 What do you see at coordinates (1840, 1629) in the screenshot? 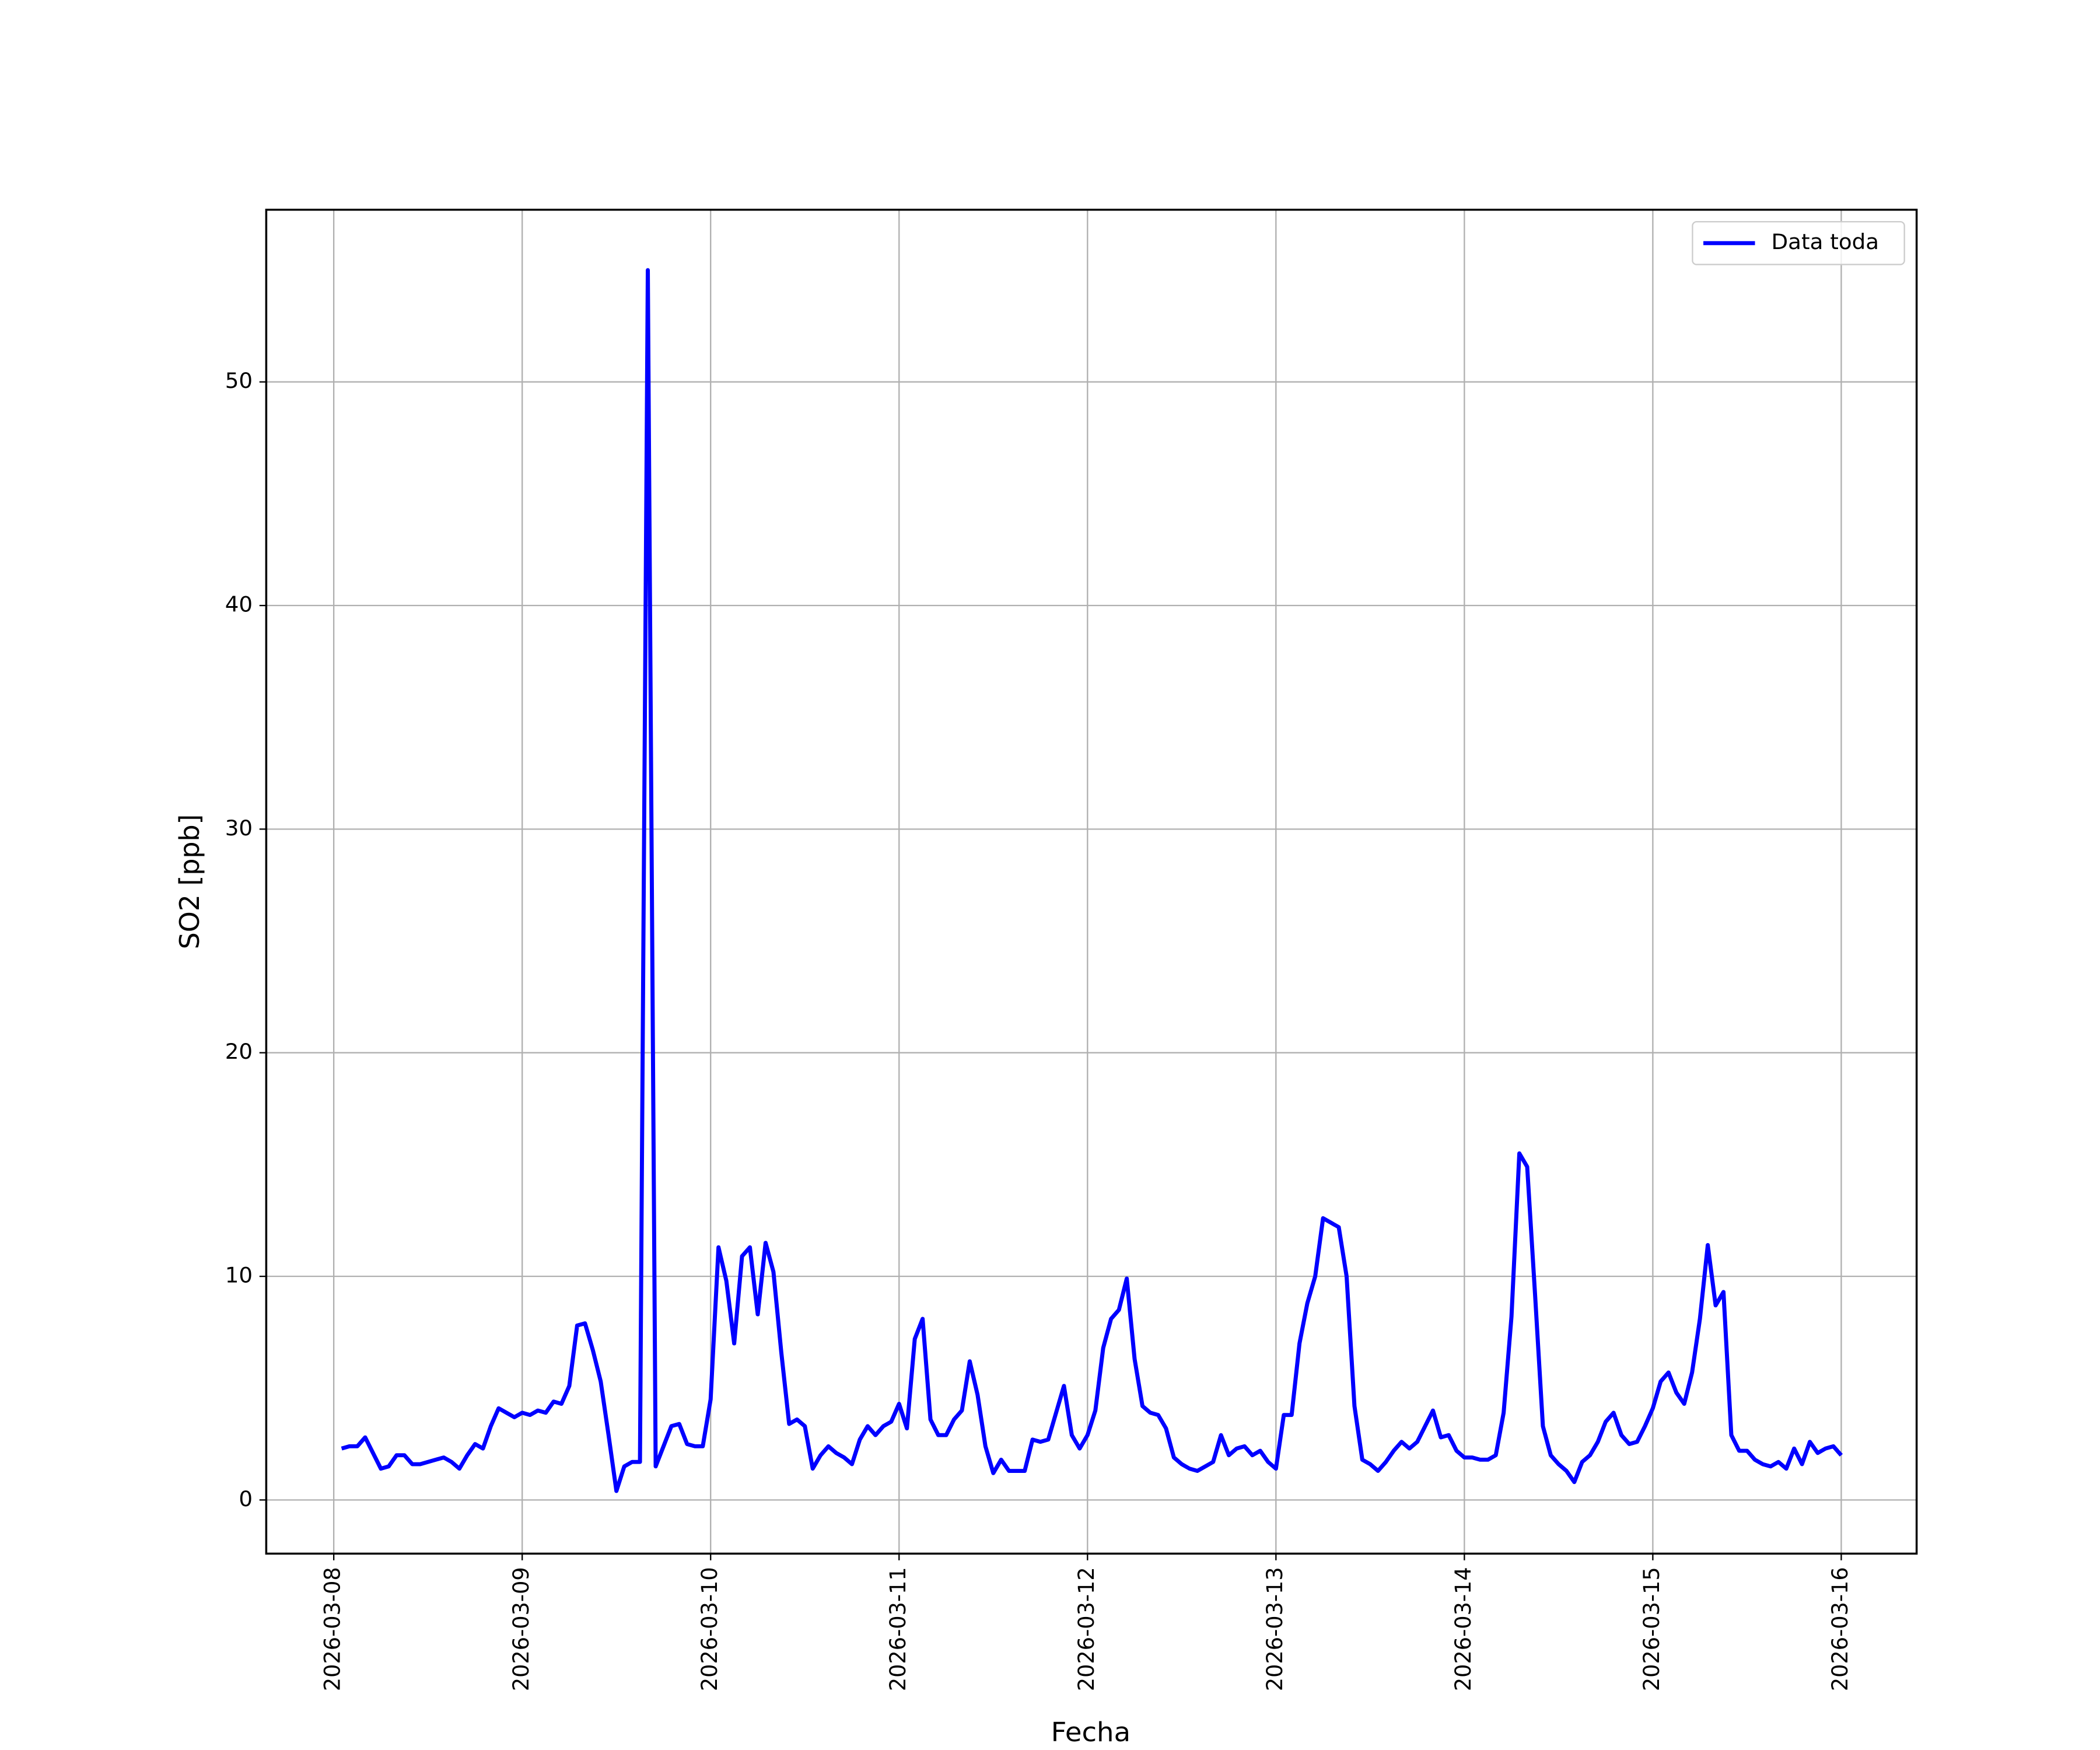
I see `x-tick-label: 2026-03-16` at bounding box center [1840, 1629].